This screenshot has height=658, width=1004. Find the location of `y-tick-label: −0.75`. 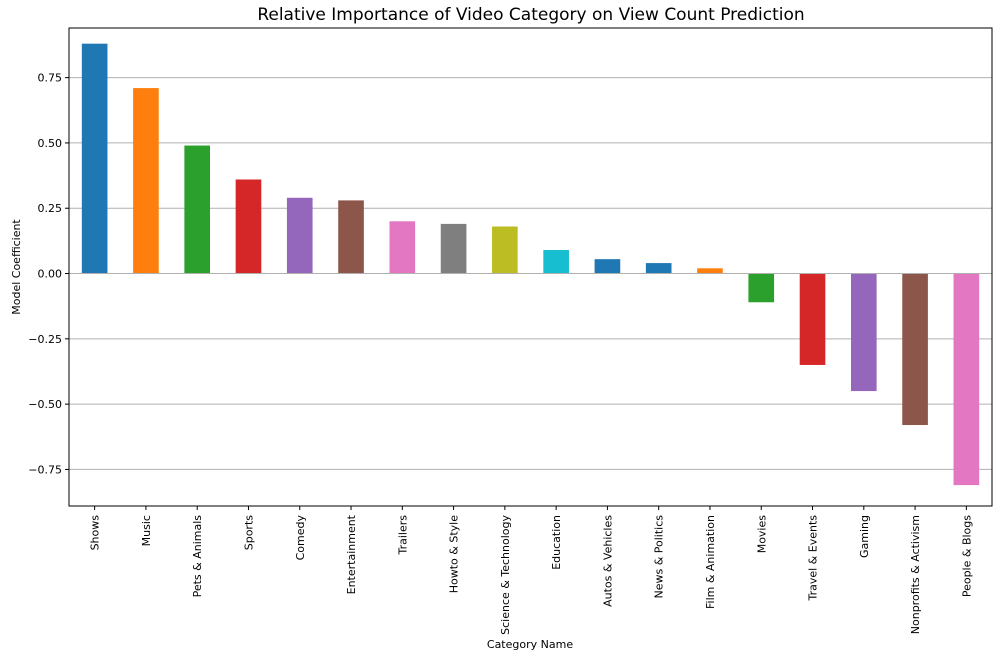

y-tick-label: −0.75 is located at coordinates (45, 469).